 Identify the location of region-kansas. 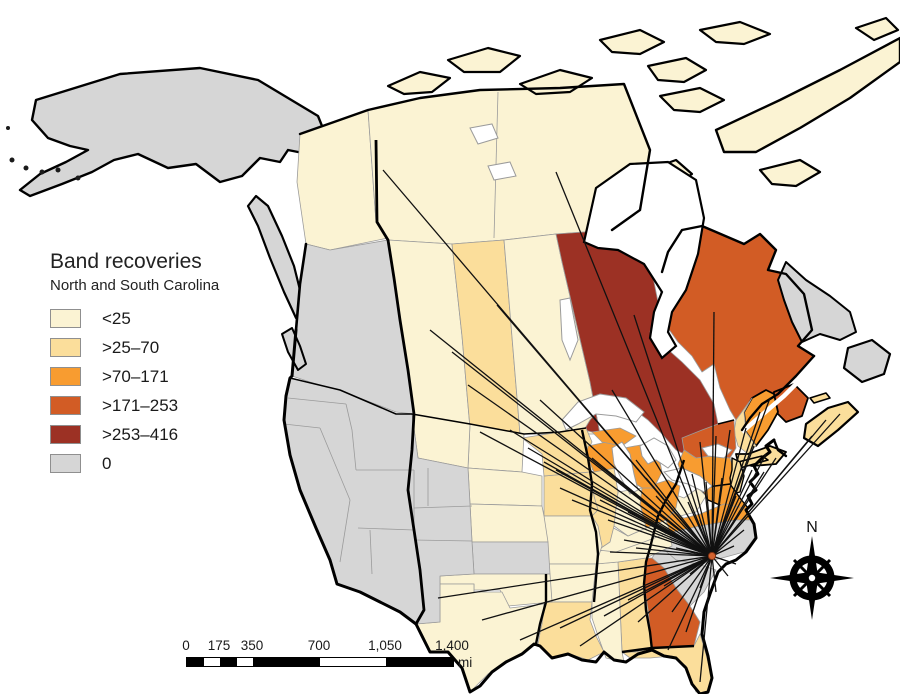
(511, 558).